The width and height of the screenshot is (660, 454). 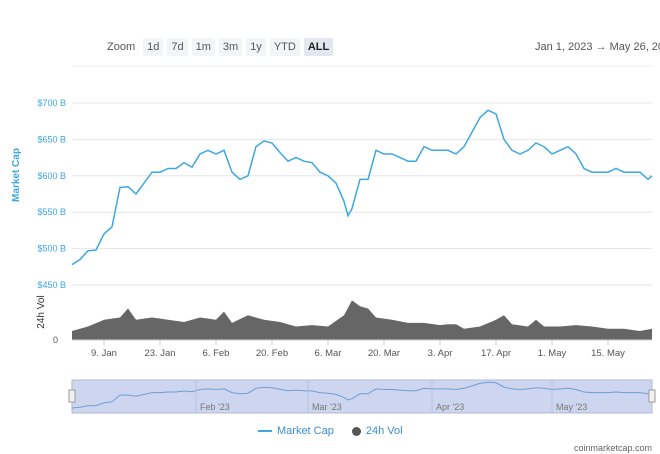 I want to click on y-tick-label: $600 B, so click(x=51, y=176).